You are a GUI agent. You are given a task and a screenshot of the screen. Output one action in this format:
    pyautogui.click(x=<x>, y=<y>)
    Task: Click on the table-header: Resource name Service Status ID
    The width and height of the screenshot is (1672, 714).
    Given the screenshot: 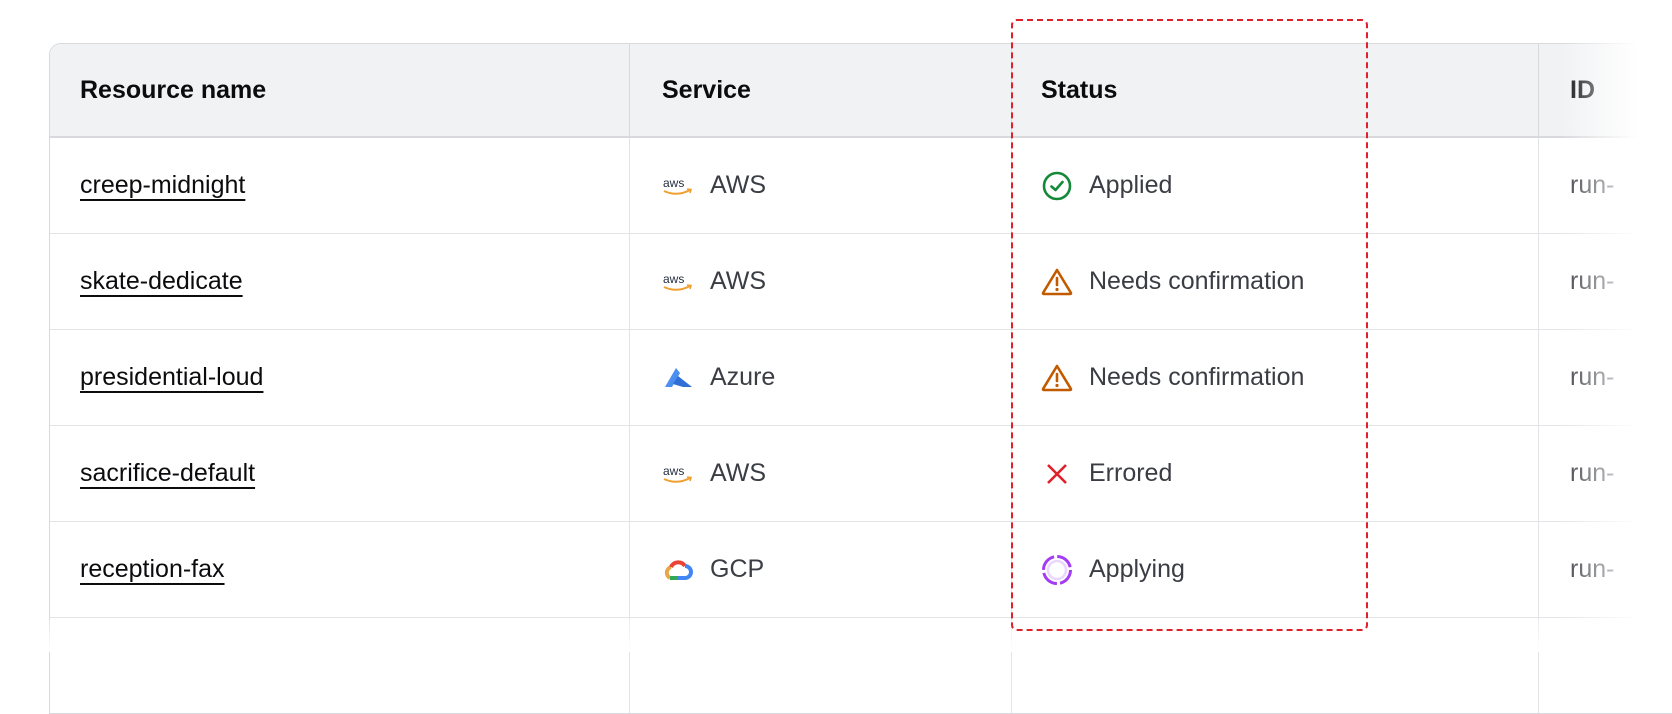 What is the action you would take?
    pyautogui.click(x=861, y=91)
    